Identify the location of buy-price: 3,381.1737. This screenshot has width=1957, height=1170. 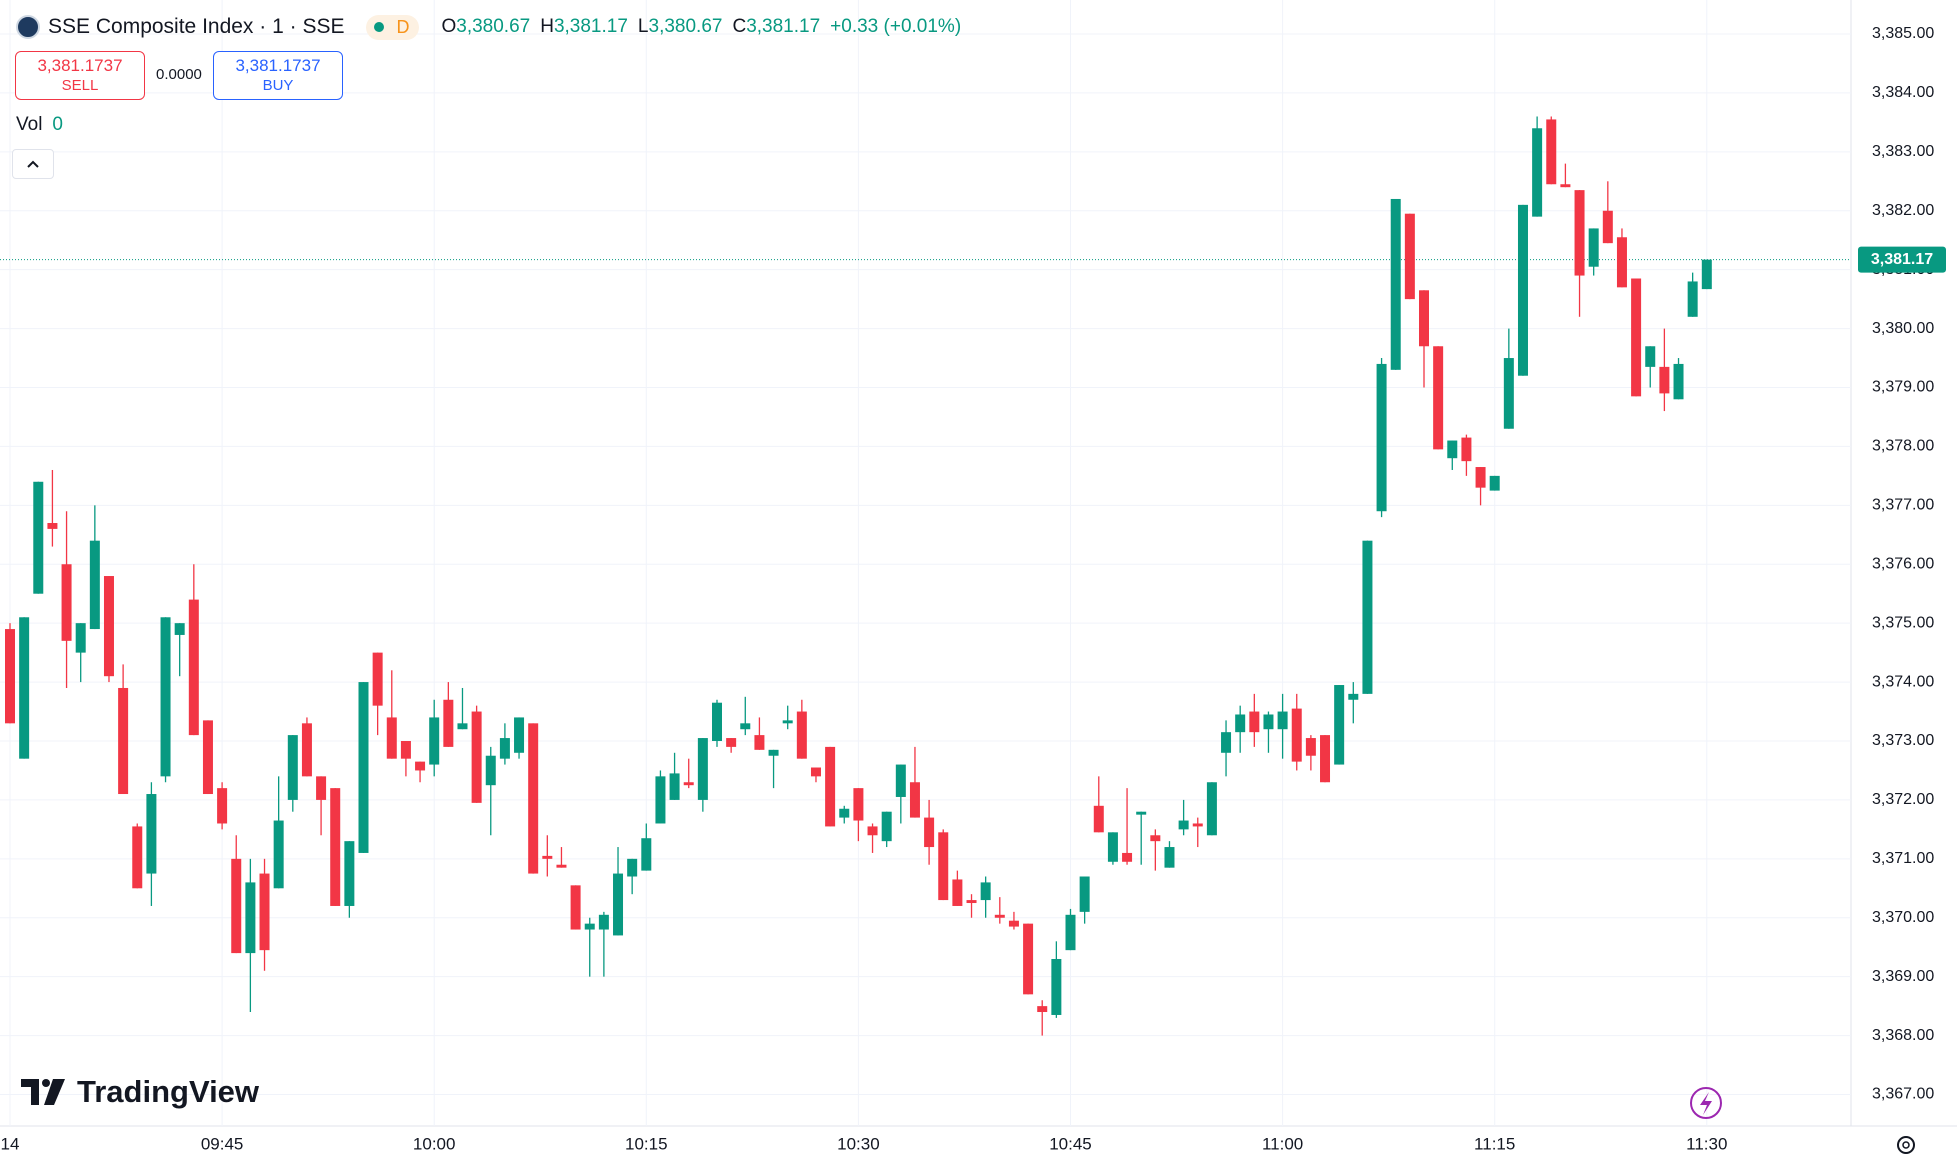
(278, 65).